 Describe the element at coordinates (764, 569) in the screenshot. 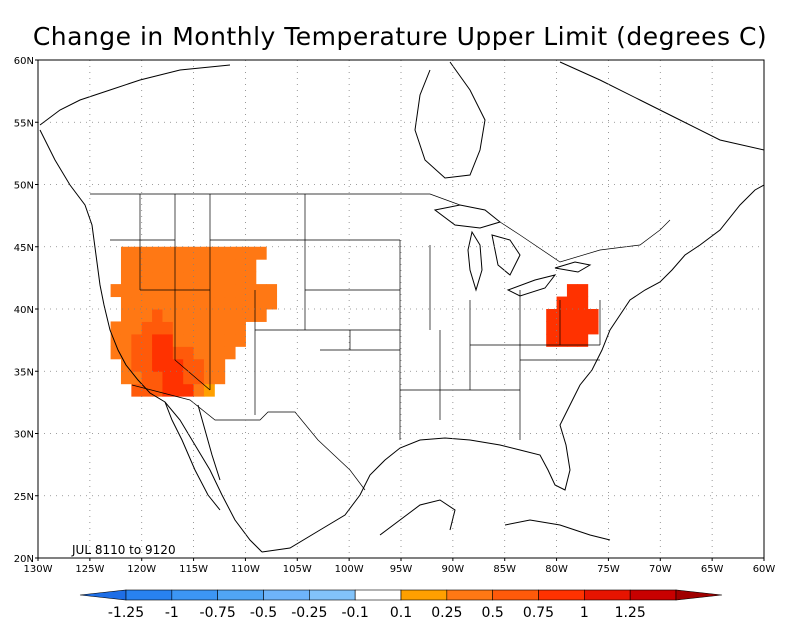

I see `lon-tick-label: 60W` at that location.